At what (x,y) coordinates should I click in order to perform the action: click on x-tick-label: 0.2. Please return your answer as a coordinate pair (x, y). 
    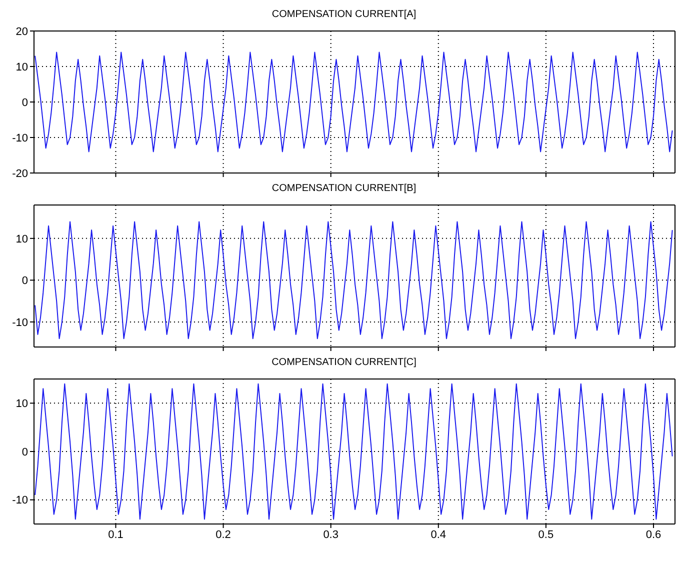
    Looking at the image, I should click on (223, 534).